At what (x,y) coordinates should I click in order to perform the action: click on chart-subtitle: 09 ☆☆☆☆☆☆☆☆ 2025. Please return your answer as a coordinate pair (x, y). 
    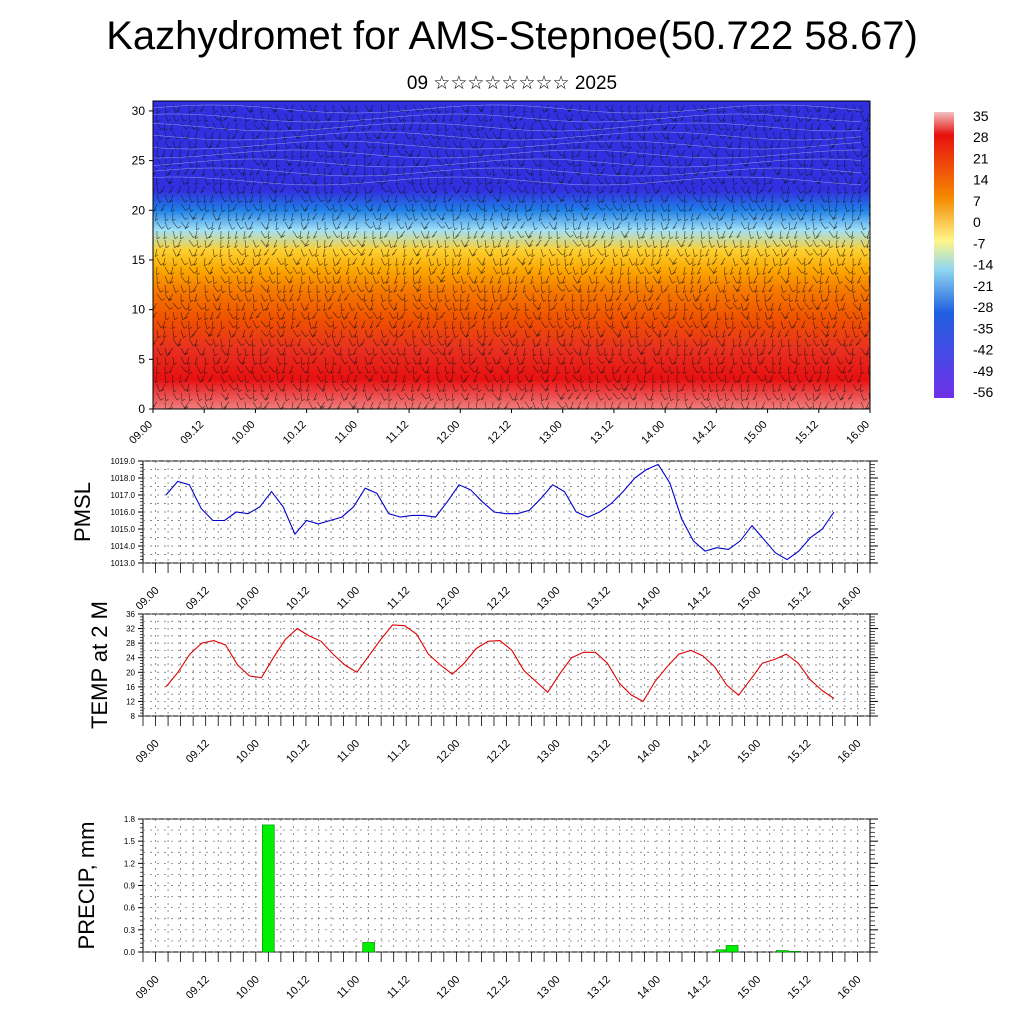
    Looking at the image, I should click on (512, 83).